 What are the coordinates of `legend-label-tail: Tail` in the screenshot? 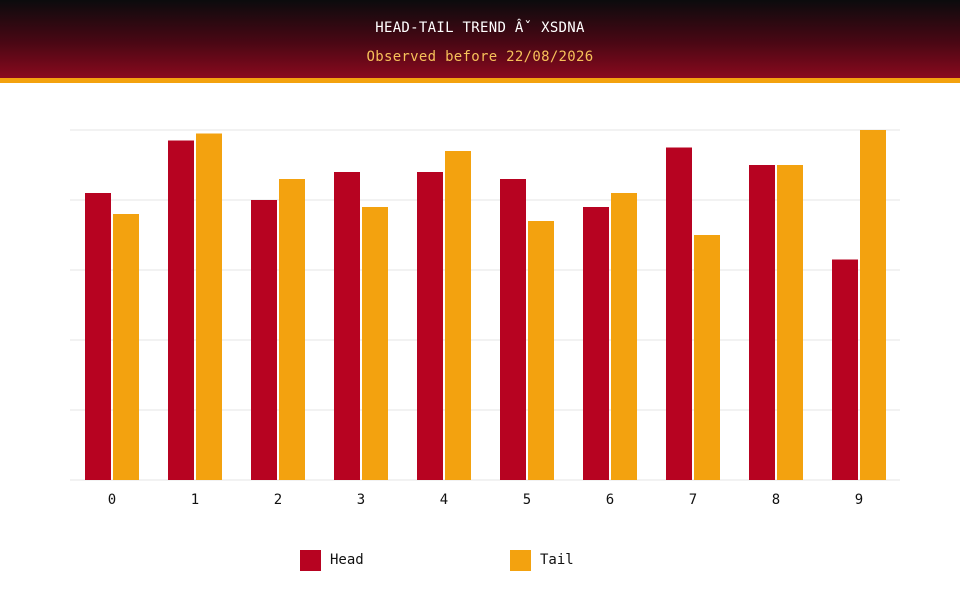 It's located at (557, 560).